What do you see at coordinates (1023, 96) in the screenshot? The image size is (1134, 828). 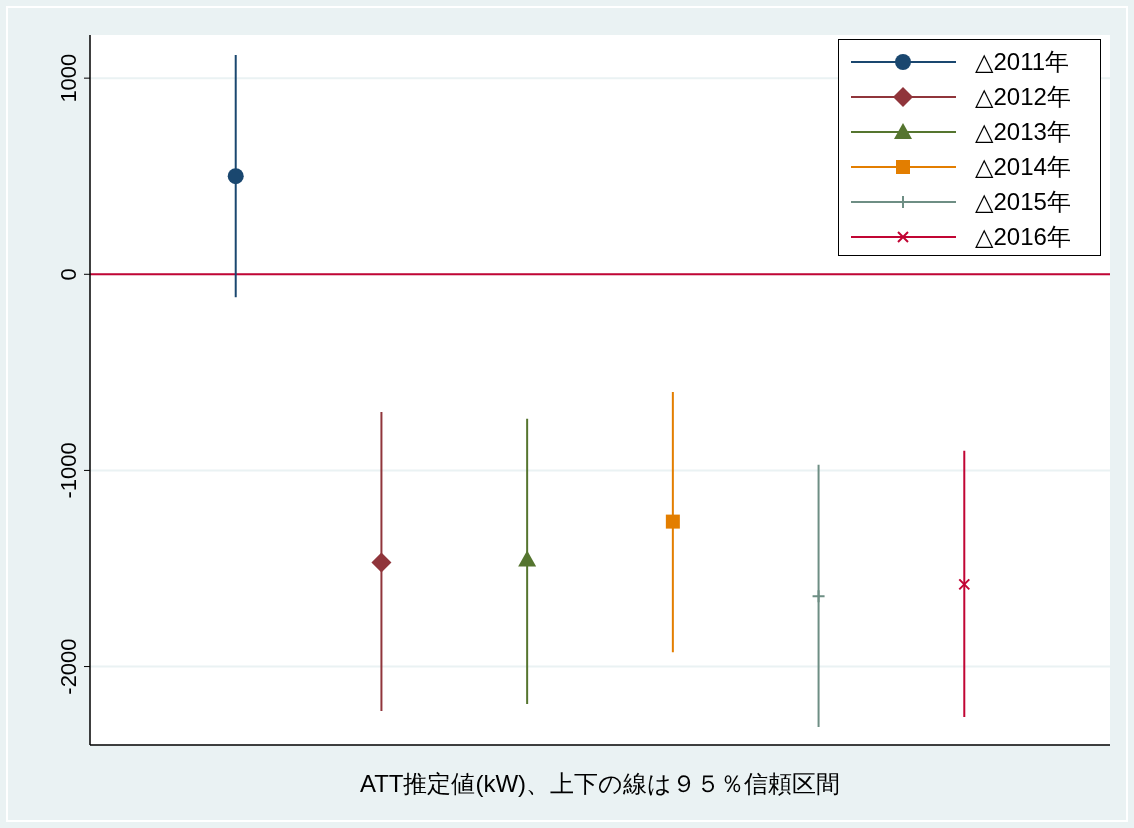 I see `legend-label: △2012年` at bounding box center [1023, 96].